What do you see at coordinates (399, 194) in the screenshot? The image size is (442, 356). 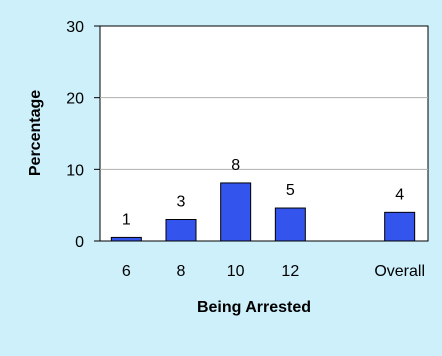 I see `data-label: 4` at bounding box center [399, 194].